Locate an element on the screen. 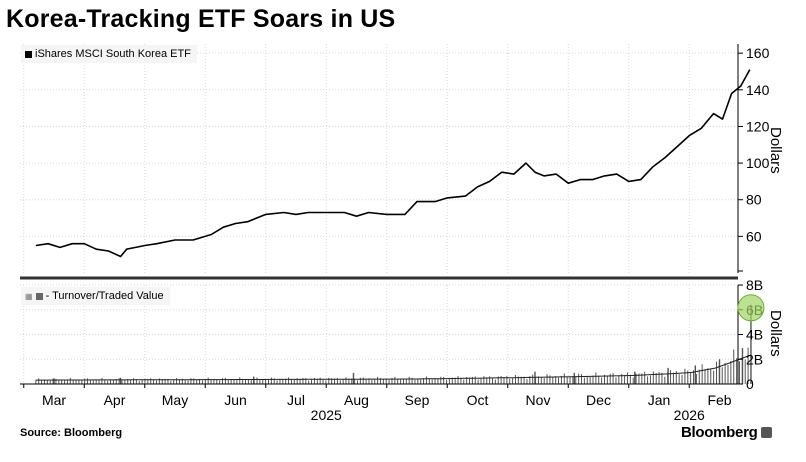 The height and width of the screenshot is (462, 806). x-tick-label: Apr is located at coordinates (115, 400).